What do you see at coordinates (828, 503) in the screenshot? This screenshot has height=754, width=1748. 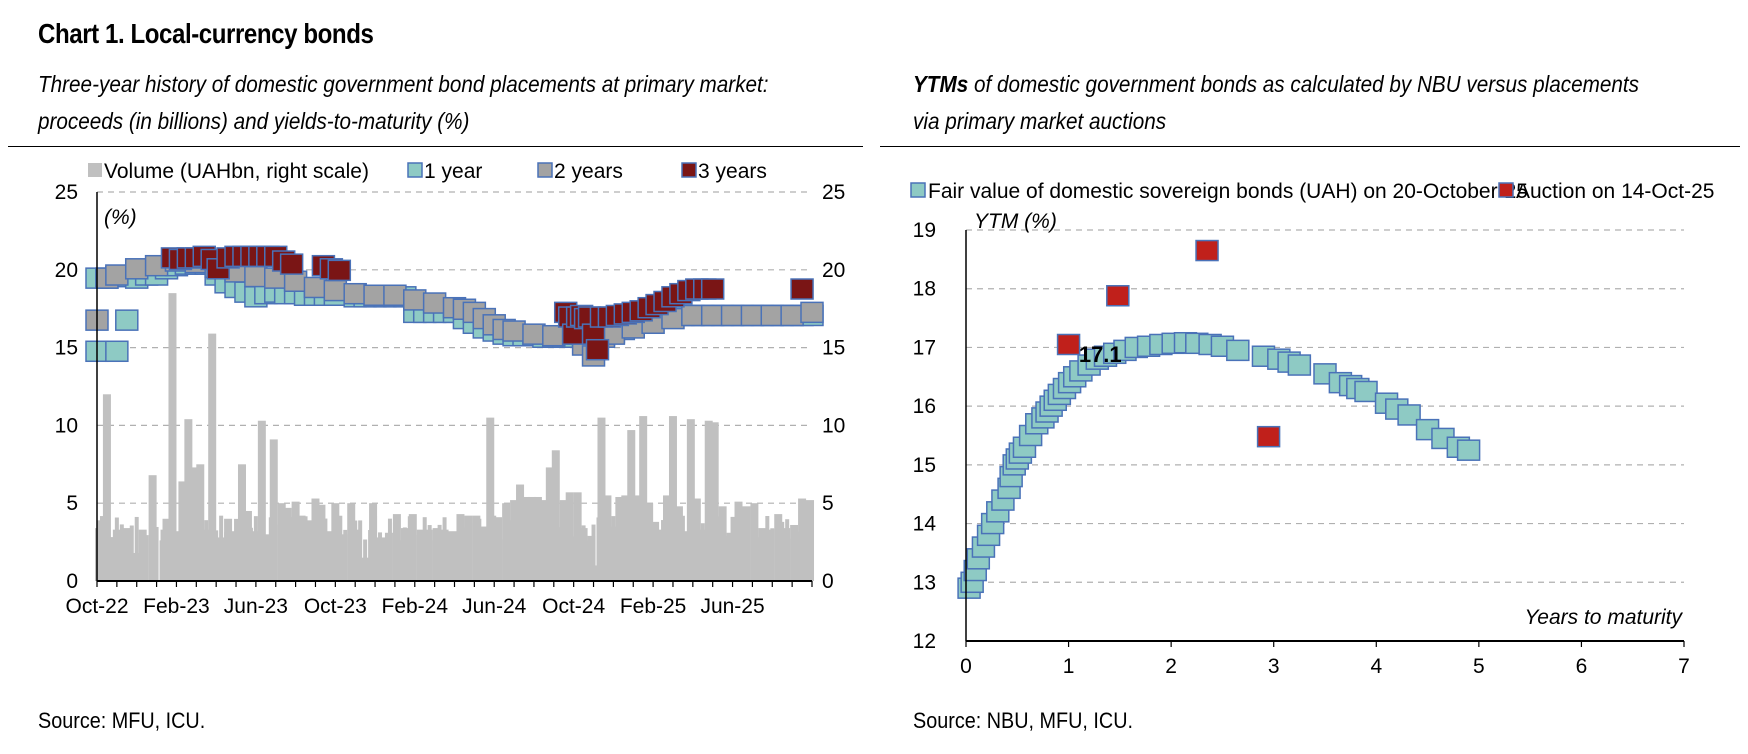 I see `y-right-tick-label: 5` at bounding box center [828, 503].